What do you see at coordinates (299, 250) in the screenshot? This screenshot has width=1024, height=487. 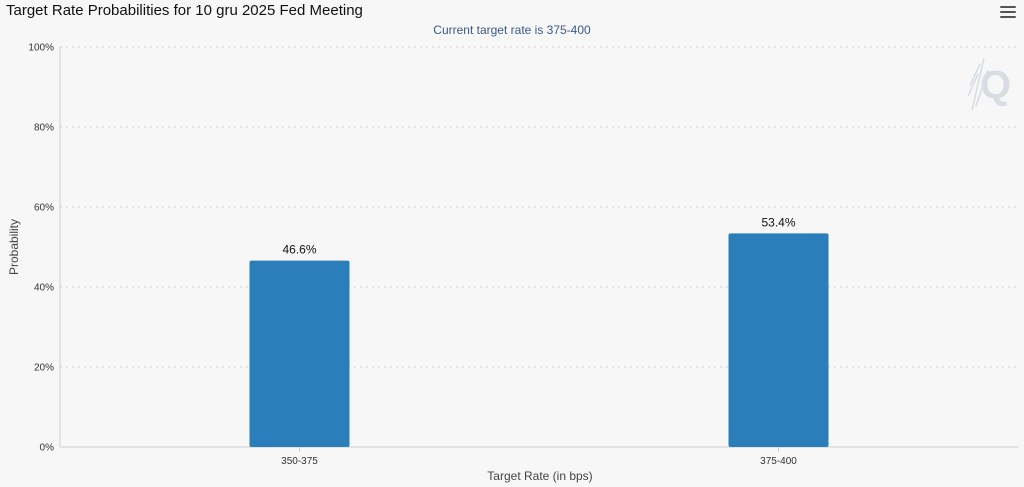 I see `data-label: 46.6%` at bounding box center [299, 250].